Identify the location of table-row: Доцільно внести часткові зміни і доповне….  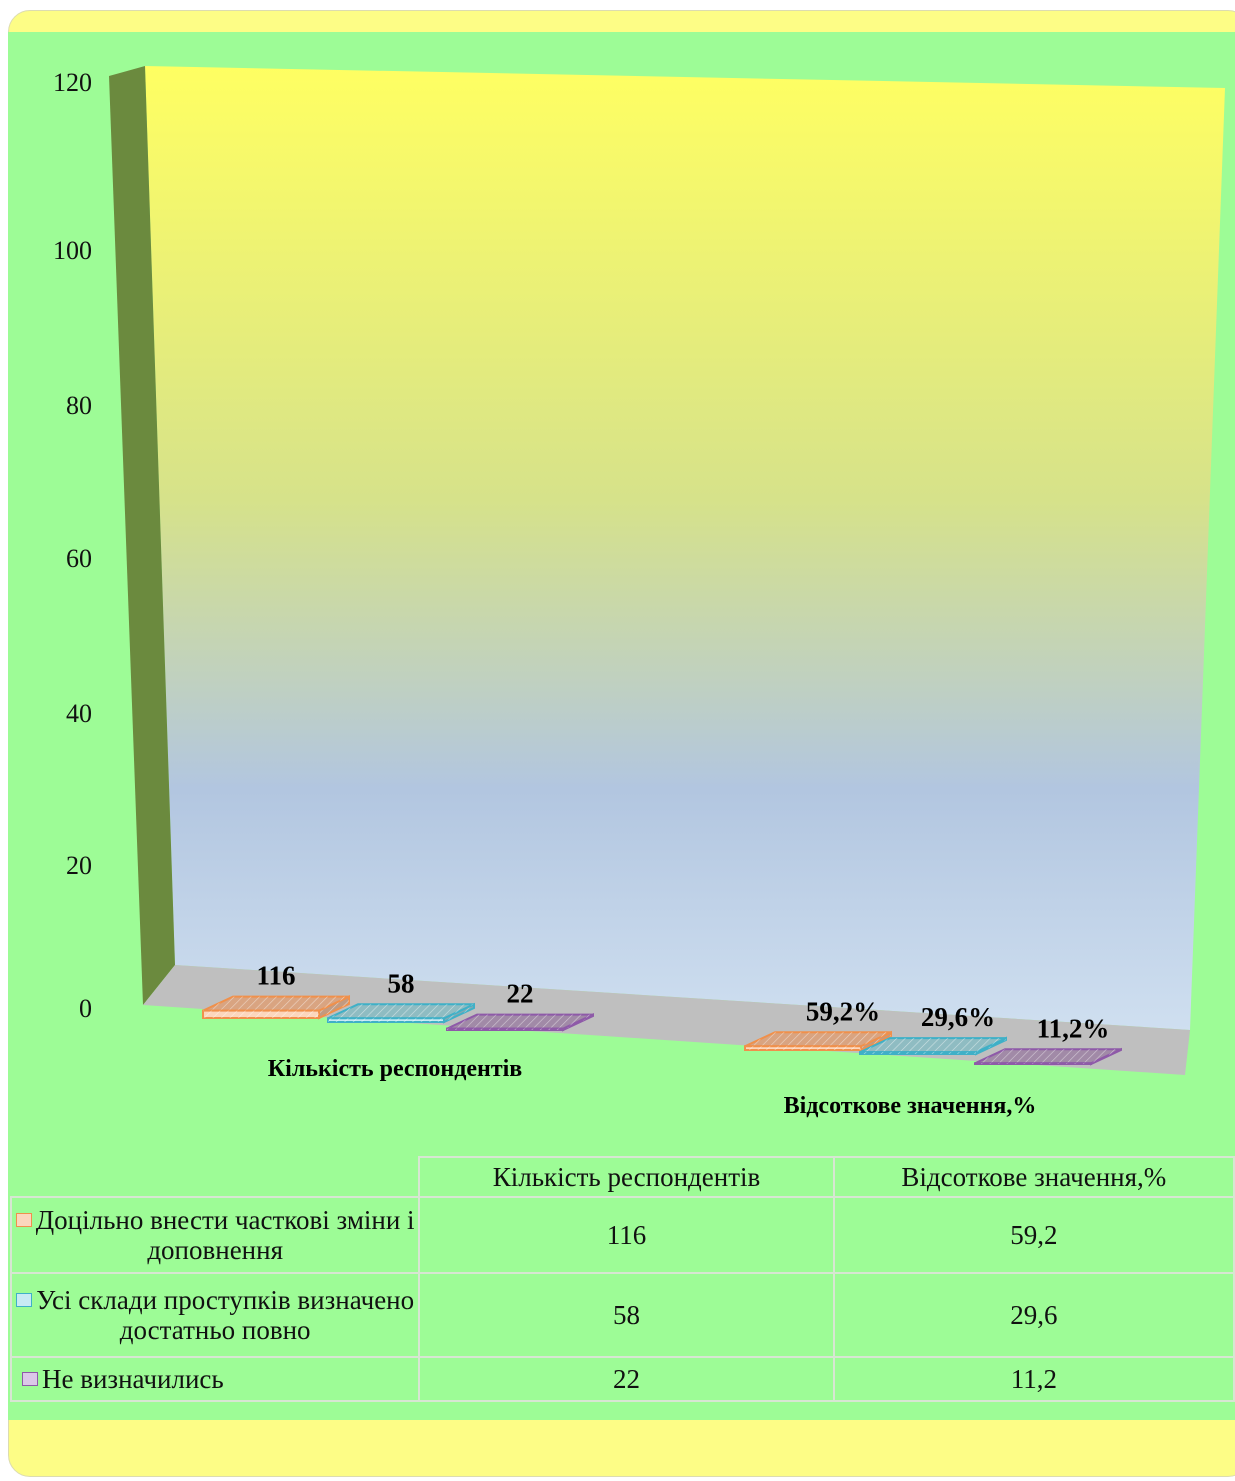
(622, 1235).